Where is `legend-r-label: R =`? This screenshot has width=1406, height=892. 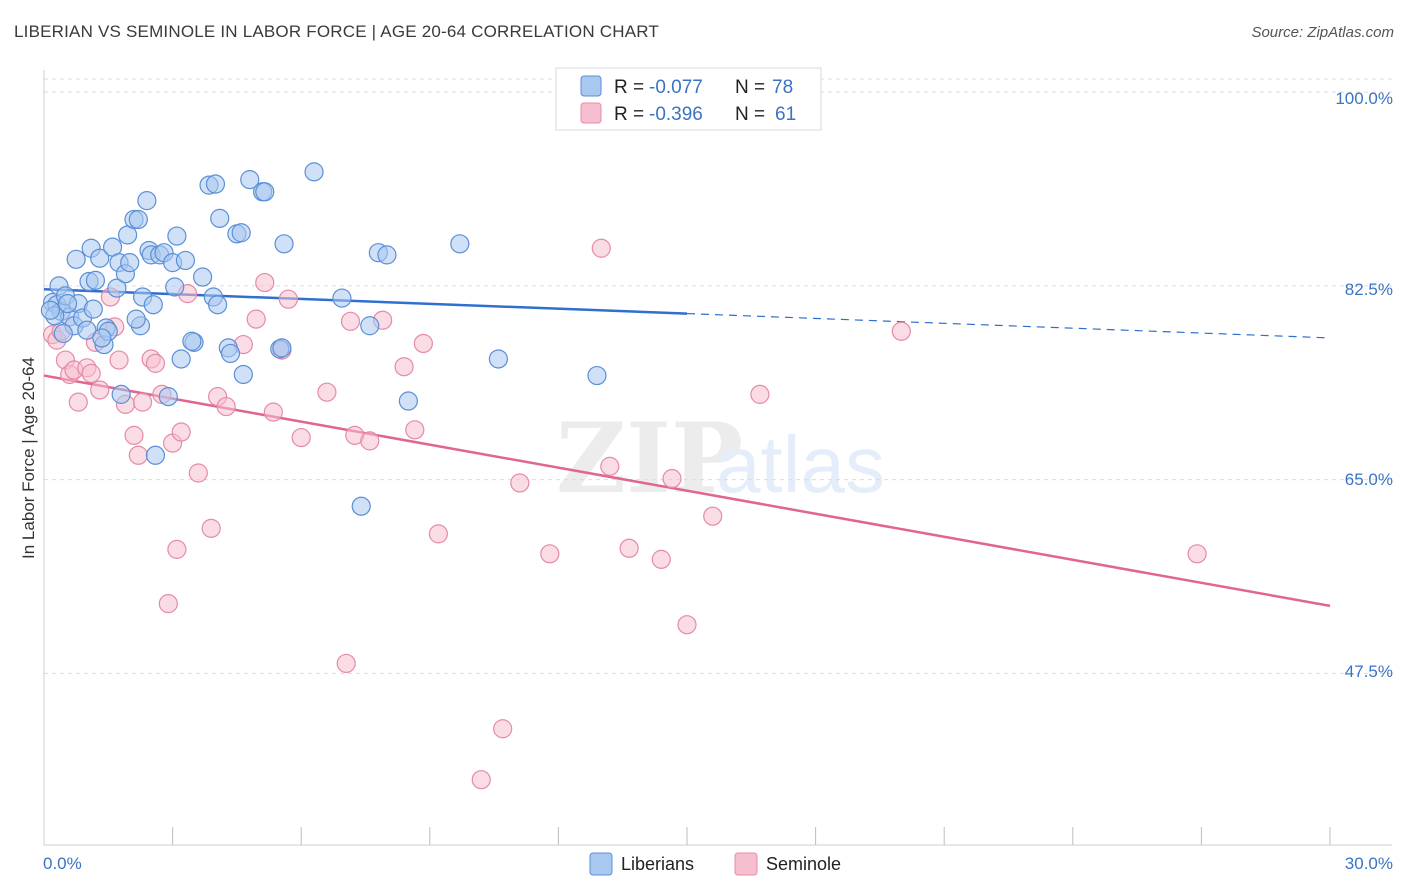
legend-r-label: R = is located at coordinates (629, 114).